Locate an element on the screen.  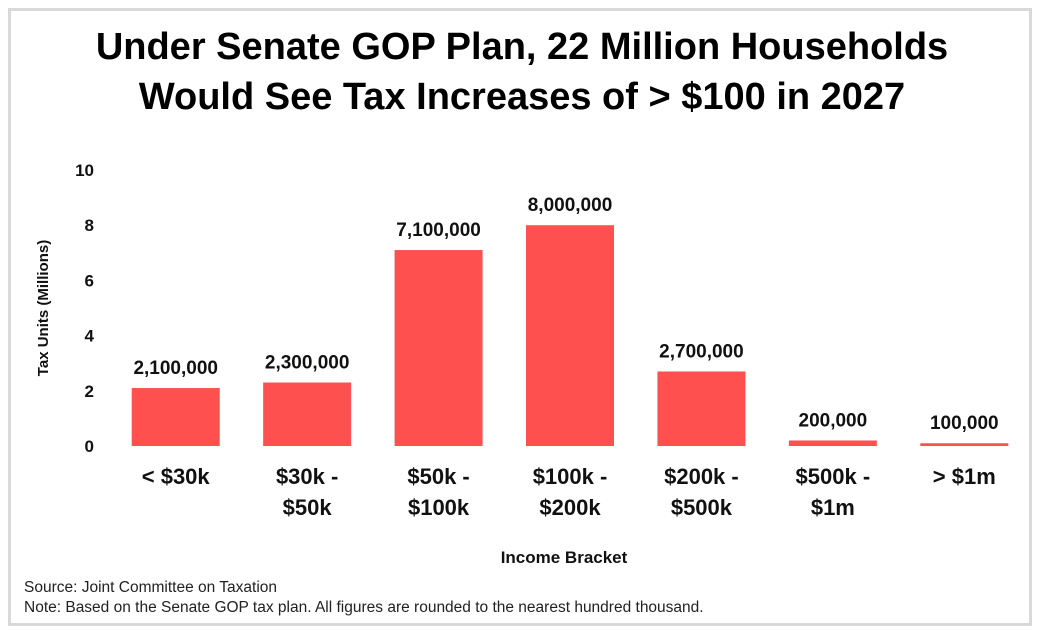
x-tick-label: $500k is located at coordinates (702, 507).